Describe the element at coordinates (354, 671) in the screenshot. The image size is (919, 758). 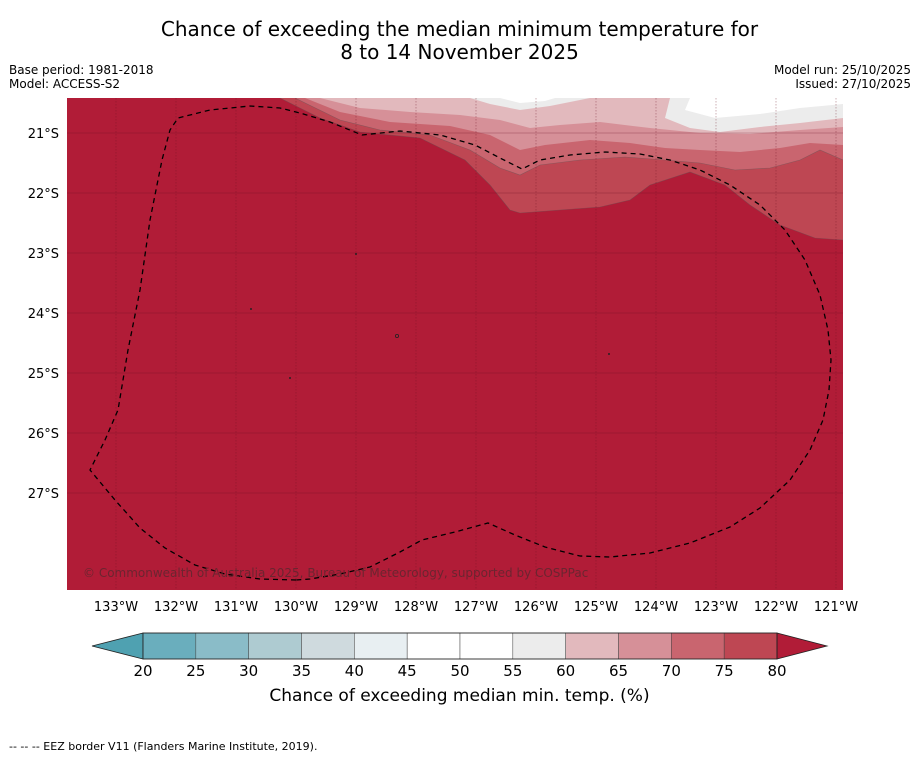
I see `colorbar-tick-label: 40` at that location.